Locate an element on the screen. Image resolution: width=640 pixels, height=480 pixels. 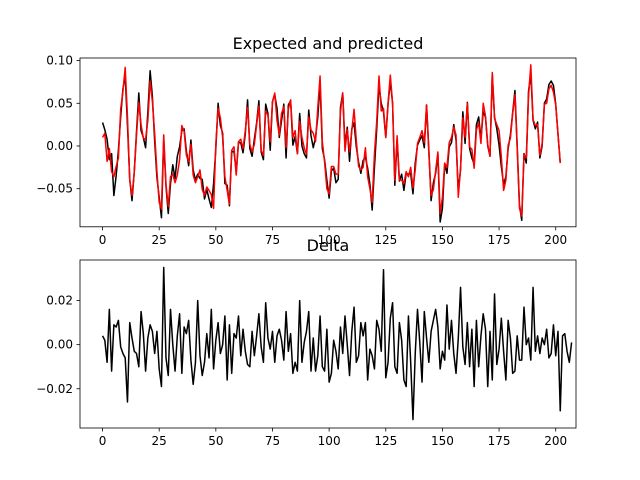
top-chart-x-tick-label: 175 is located at coordinates (499, 240).